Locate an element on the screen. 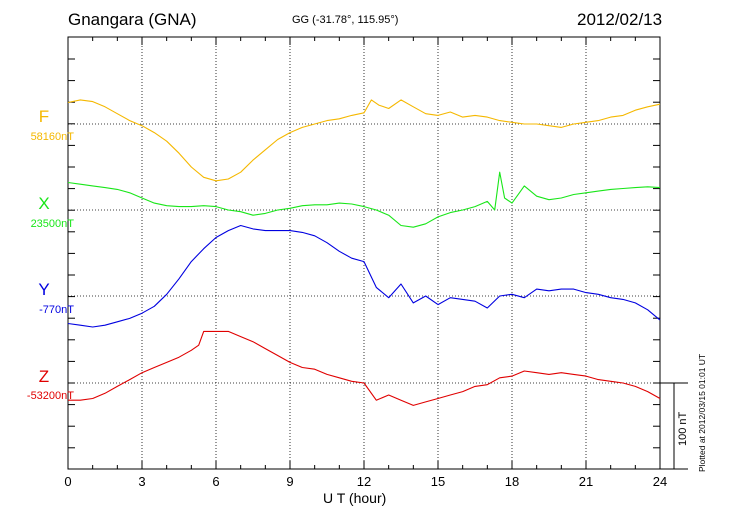 Image resolution: width=730 pixels, height=520 pixels. scale-bar-label: 100 nT is located at coordinates (683, 428).